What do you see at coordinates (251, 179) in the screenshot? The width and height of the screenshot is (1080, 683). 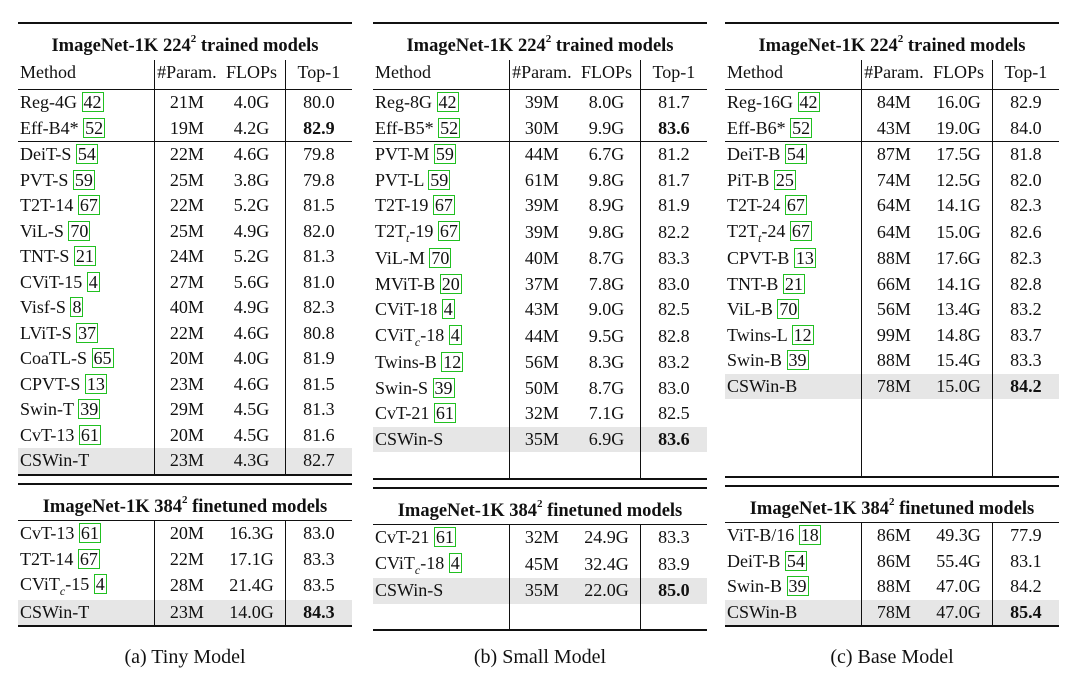 I see `flops-cell: 3.8G` at bounding box center [251, 179].